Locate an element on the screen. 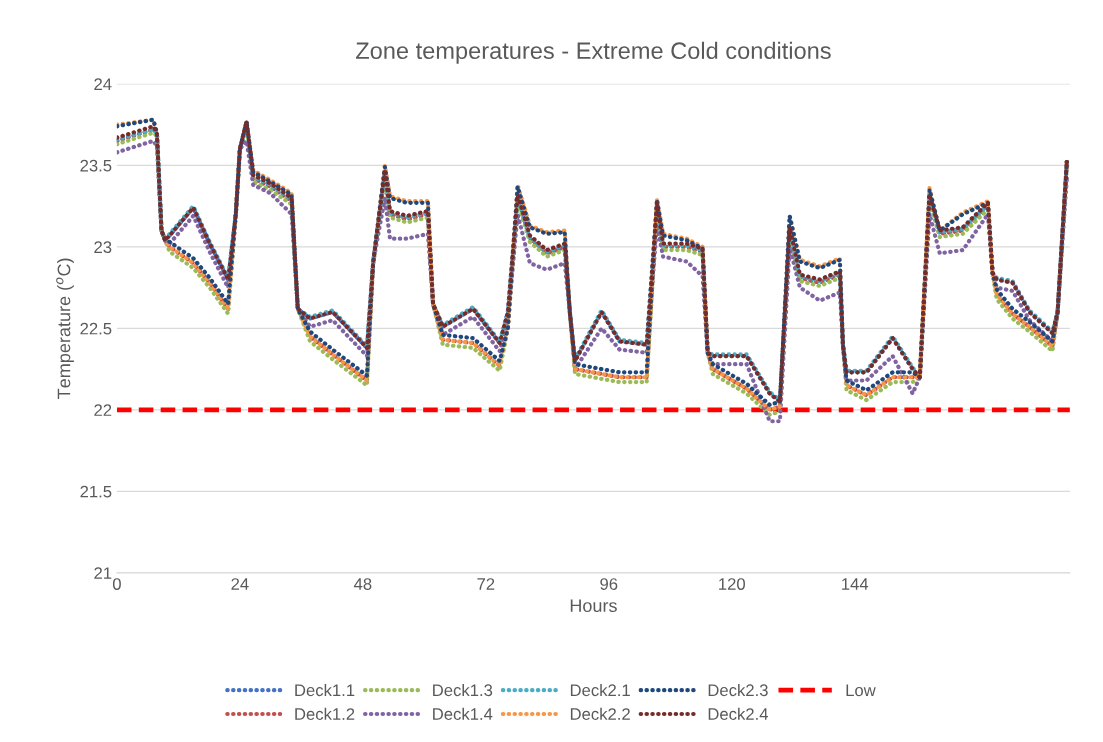  chart-title: Zone temperatures - Extreme Cold conditions is located at coordinates (593, 52).